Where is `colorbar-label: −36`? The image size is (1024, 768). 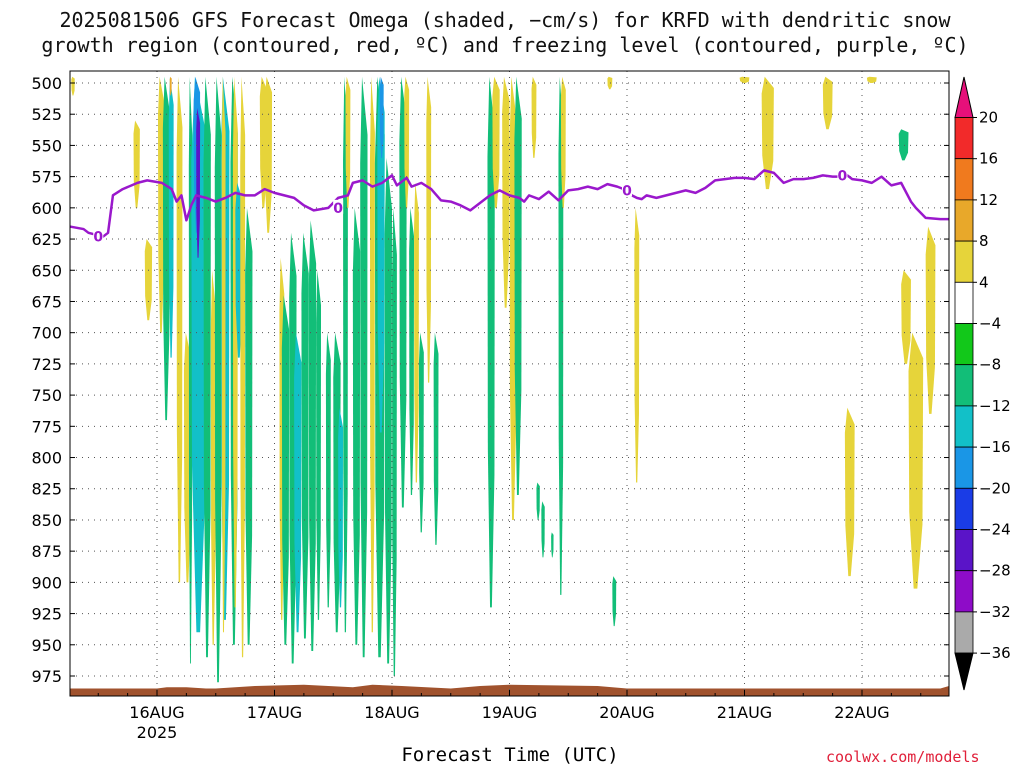 colorbar-label: −36 is located at coordinates (995, 653).